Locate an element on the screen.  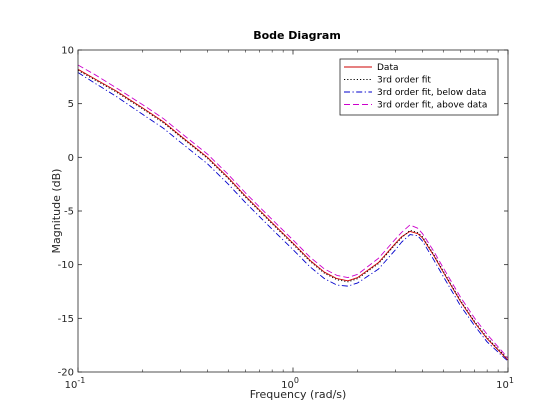
x-tick-exponent: -1 is located at coordinates (81, 380).